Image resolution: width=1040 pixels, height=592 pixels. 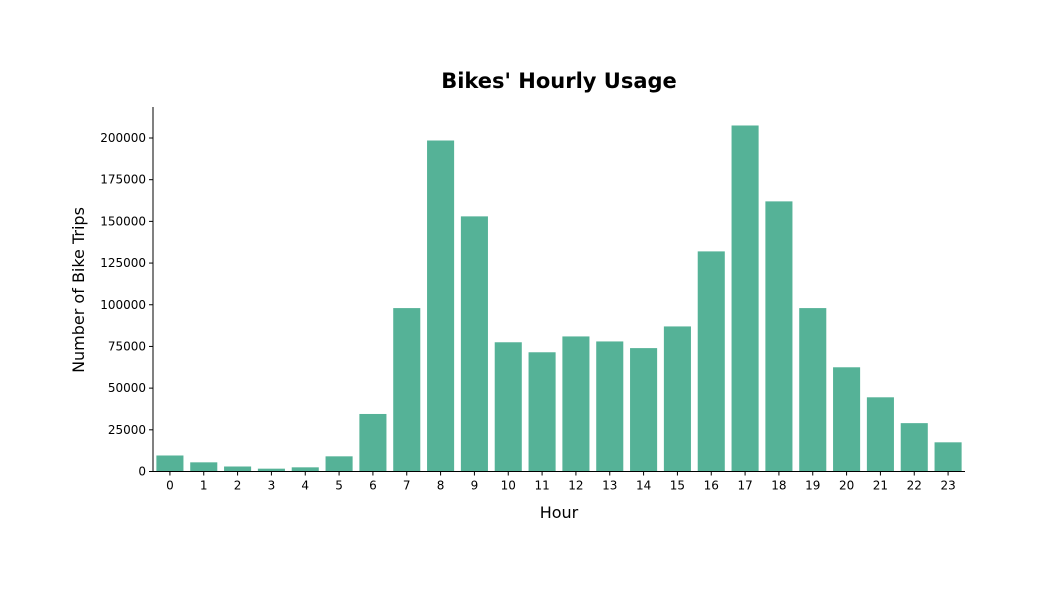 What do you see at coordinates (475, 486) in the screenshot?
I see `x-tick-label: 9` at bounding box center [475, 486].